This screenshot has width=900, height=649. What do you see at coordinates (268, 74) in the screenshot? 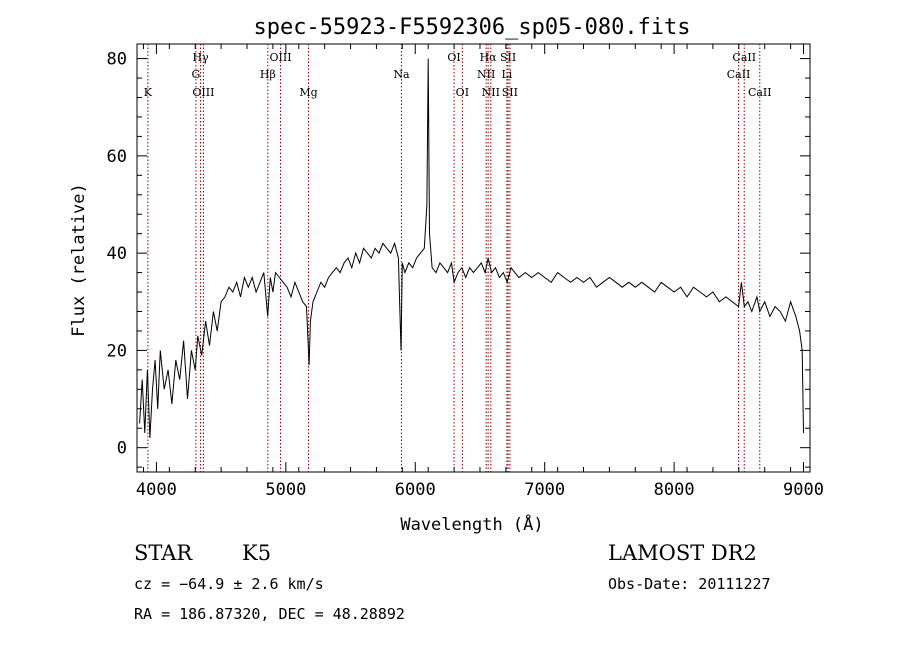
I see `line-label-5: Hβ` at bounding box center [268, 74].